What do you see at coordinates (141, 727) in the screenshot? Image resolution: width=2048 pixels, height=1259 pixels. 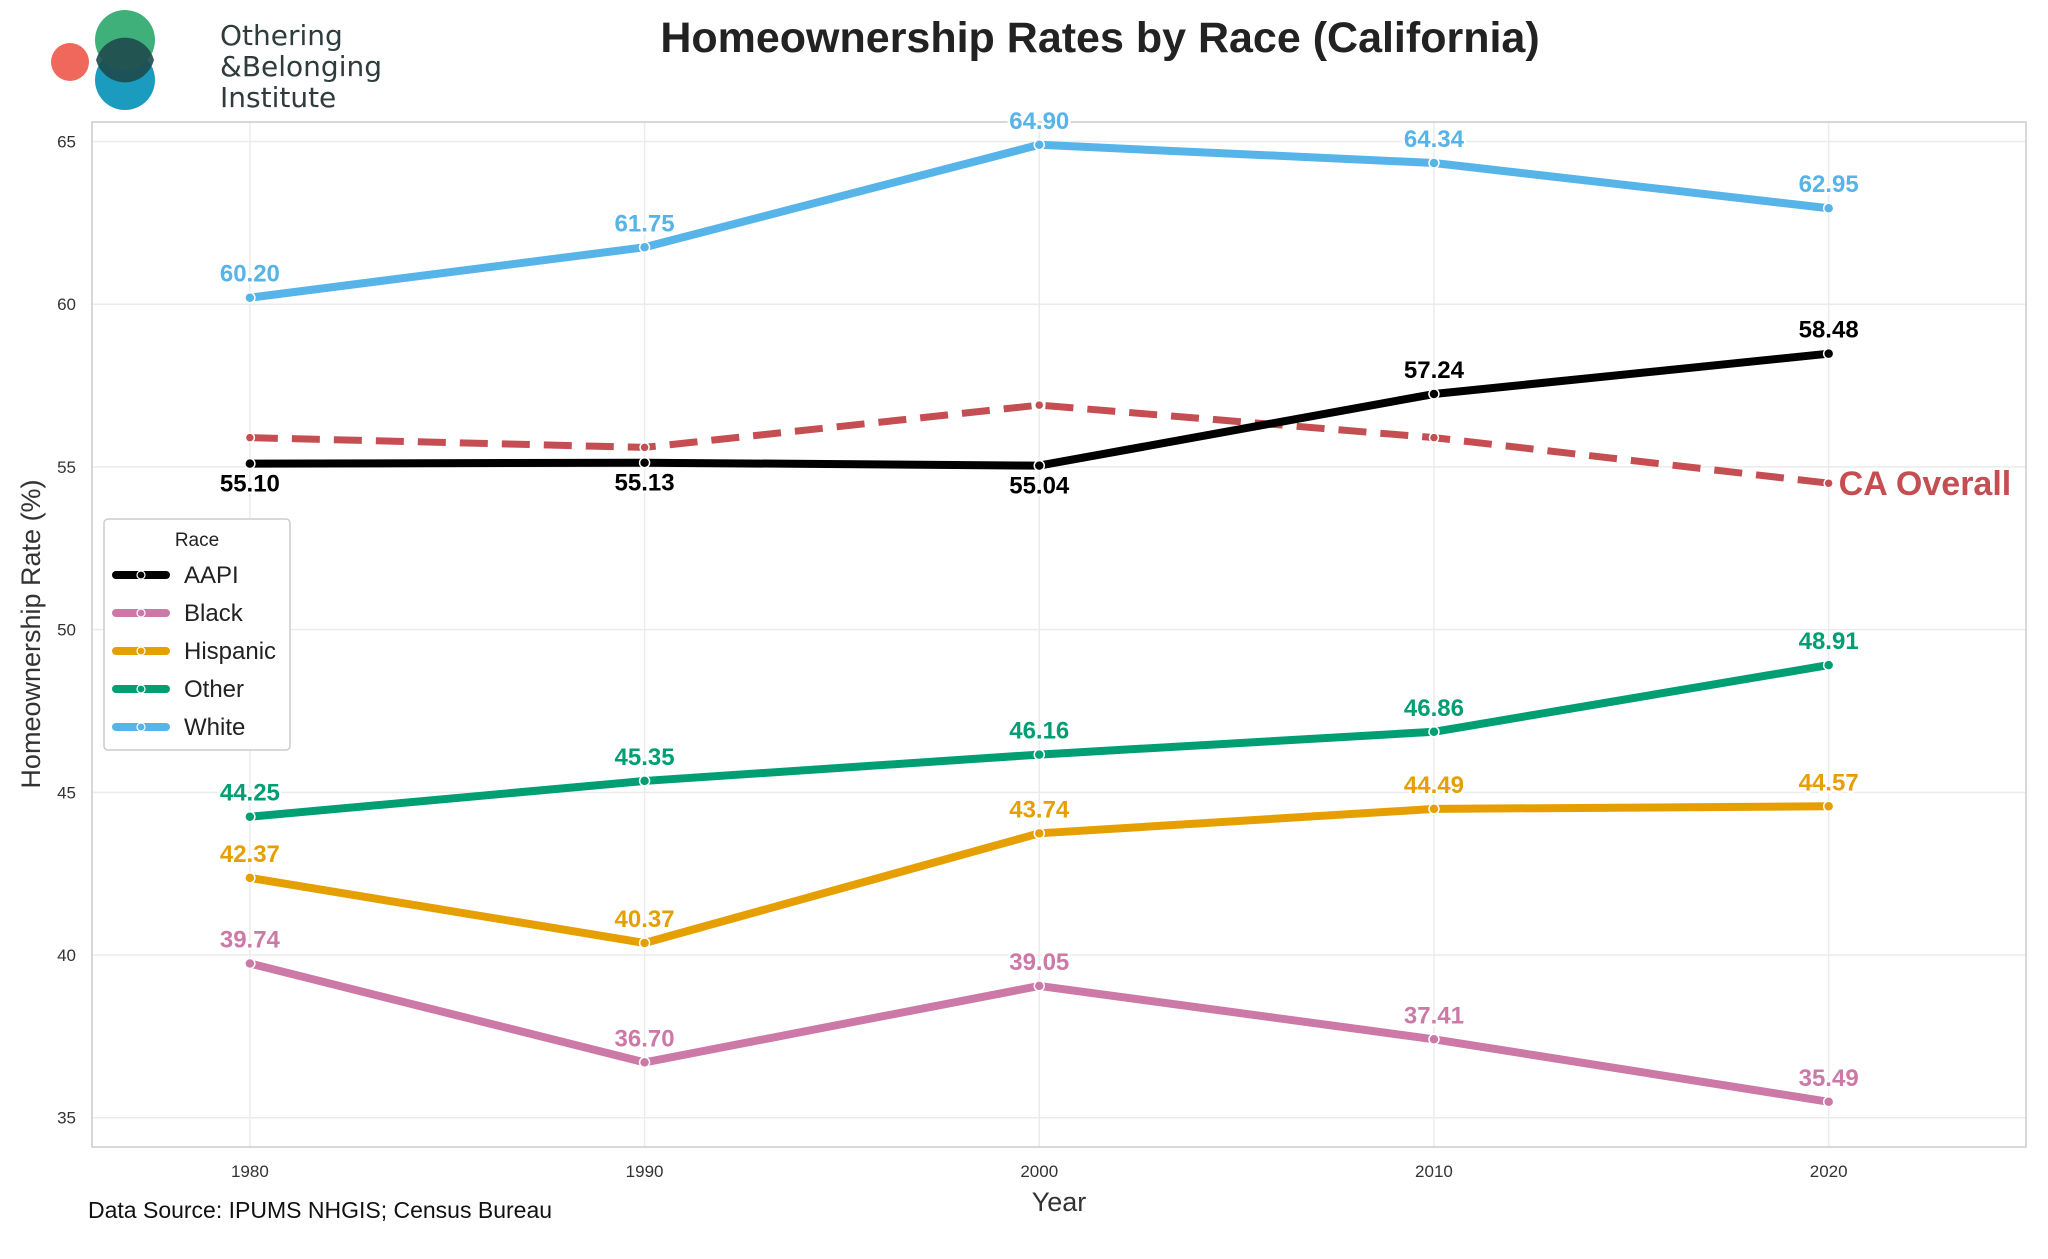 I see `legend-marker-white` at bounding box center [141, 727].